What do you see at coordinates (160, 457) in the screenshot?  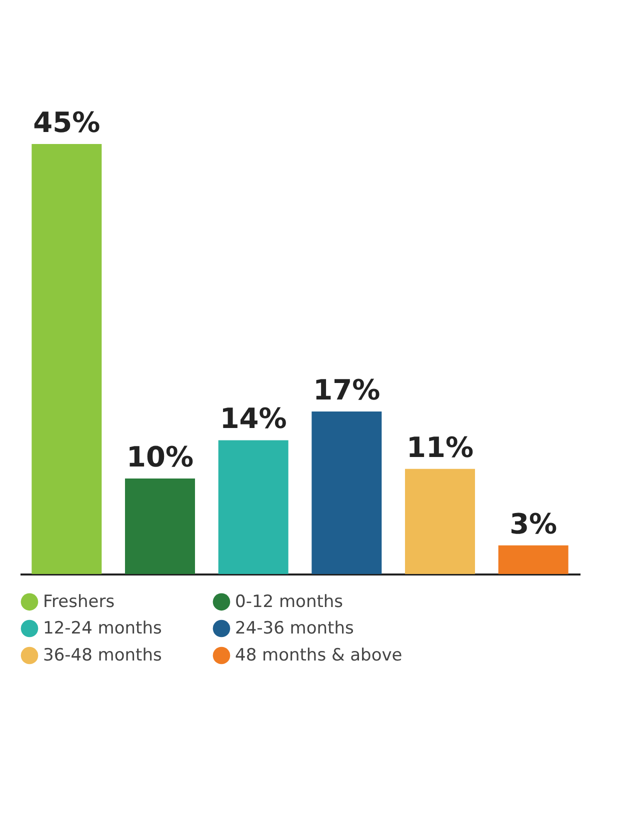 I see `data-label: 10%` at bounding box center [160, 457].